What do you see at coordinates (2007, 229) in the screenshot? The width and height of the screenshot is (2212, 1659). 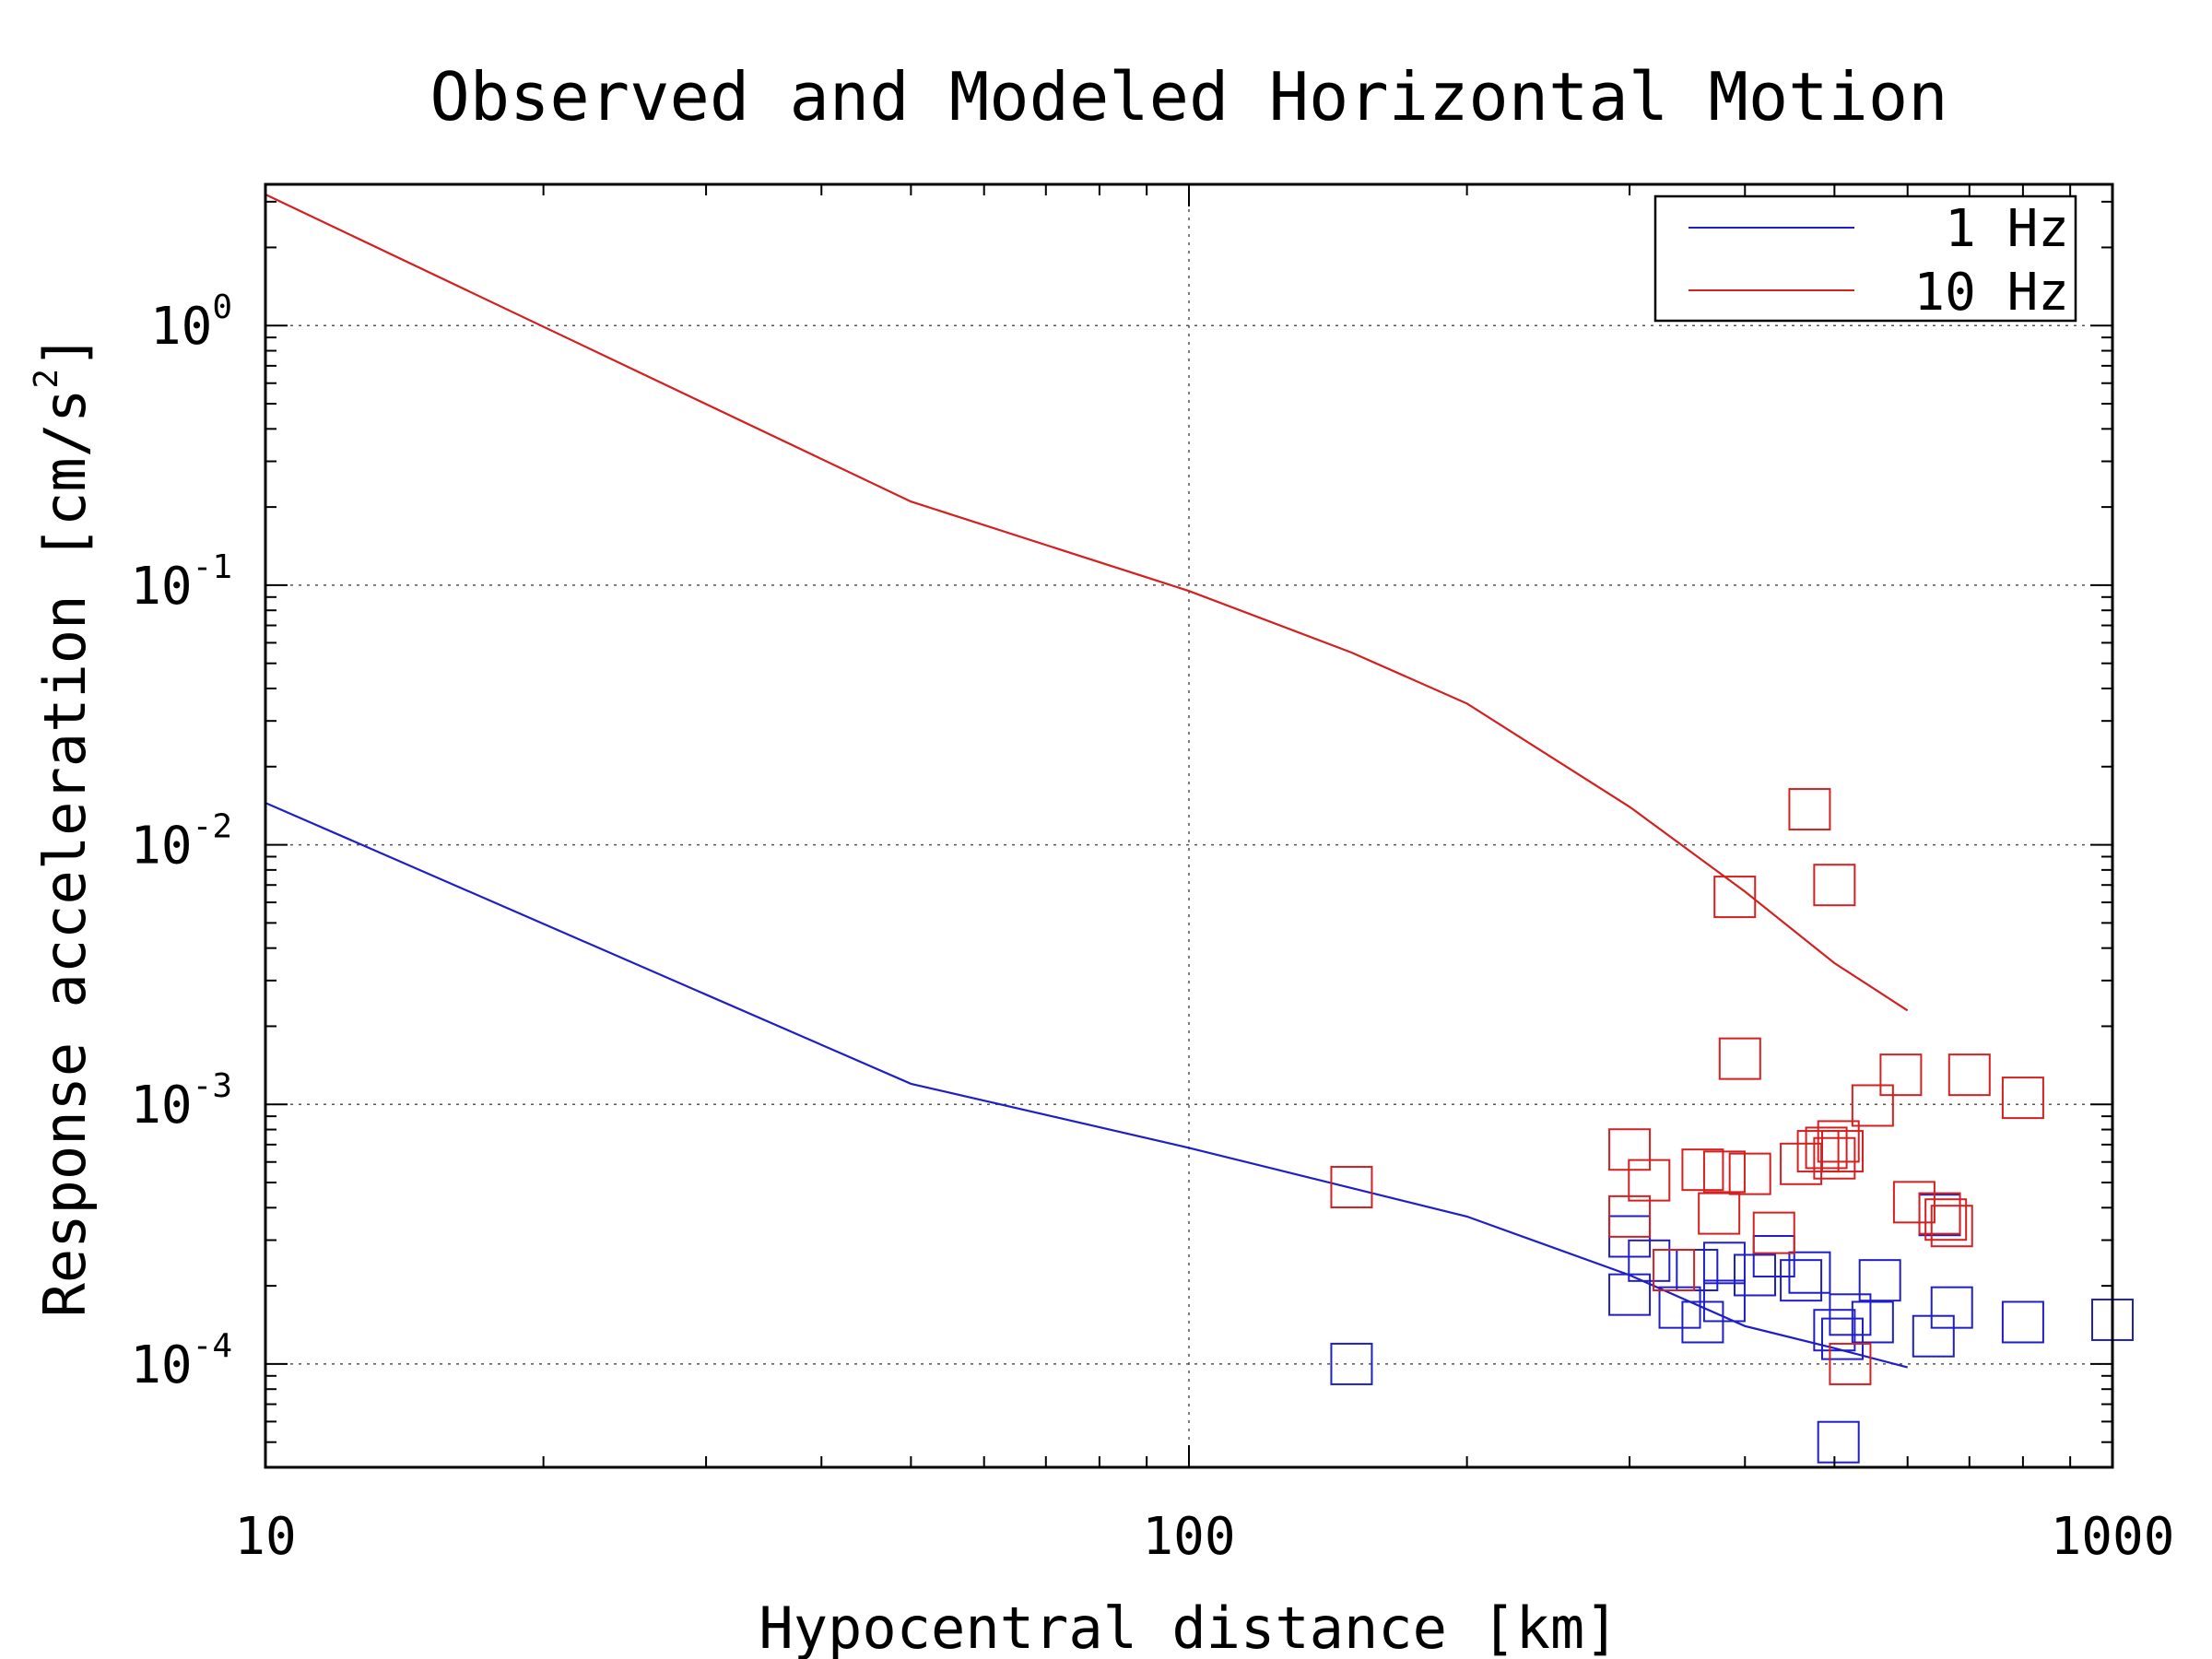 I see `legend-label-1hz: 1 Hz` at bounding box center [2007, 229].